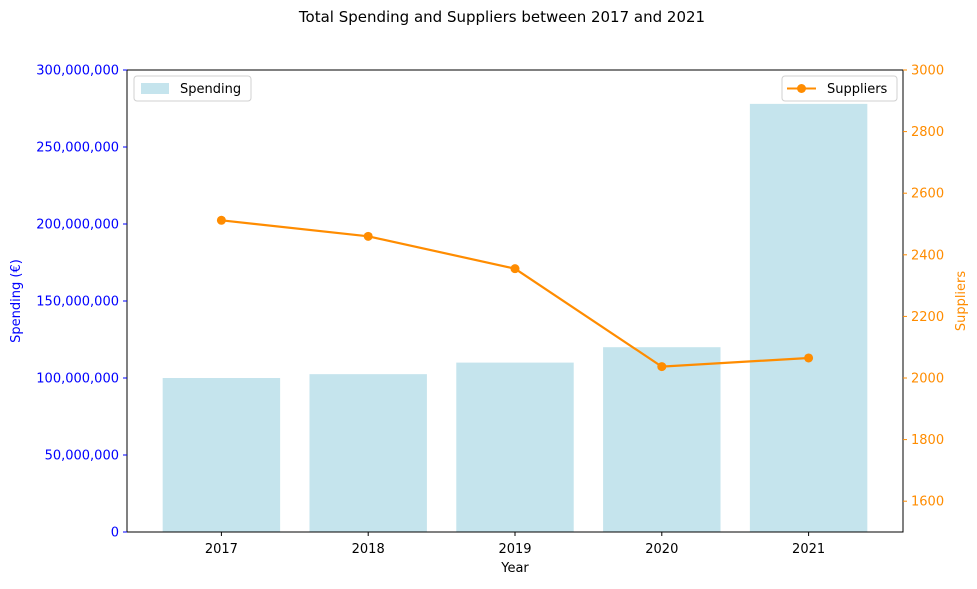  What do you see at coordinates (77, 302) in the screenshot?
I see `y-left-tick-label: 150,000,000` at bounding box center [77, 302].